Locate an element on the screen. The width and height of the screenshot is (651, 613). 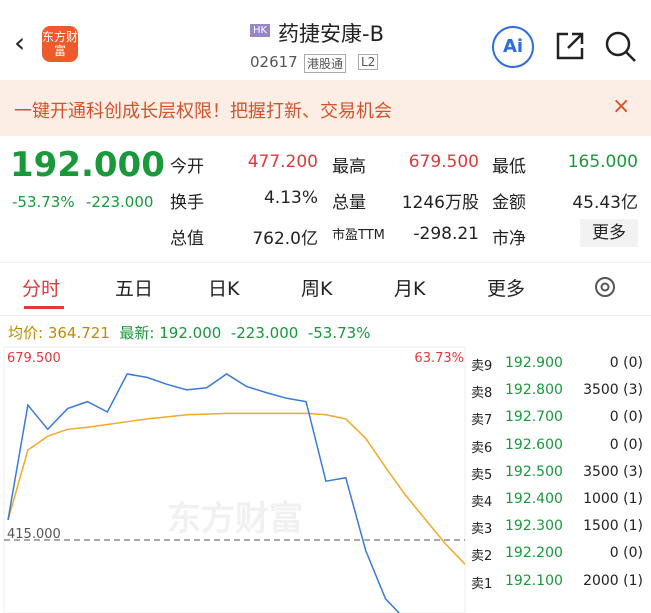
field-value: 4.13% is located at coordinates (290, 198).